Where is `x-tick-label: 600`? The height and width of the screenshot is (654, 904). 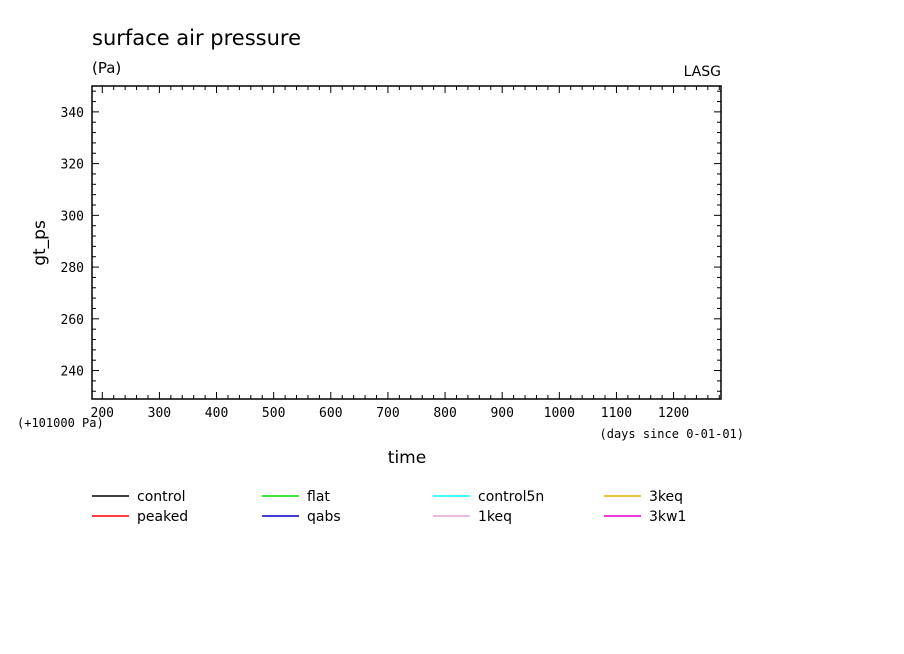 x-tick-label: 600 is located at coordinates (330, 413).